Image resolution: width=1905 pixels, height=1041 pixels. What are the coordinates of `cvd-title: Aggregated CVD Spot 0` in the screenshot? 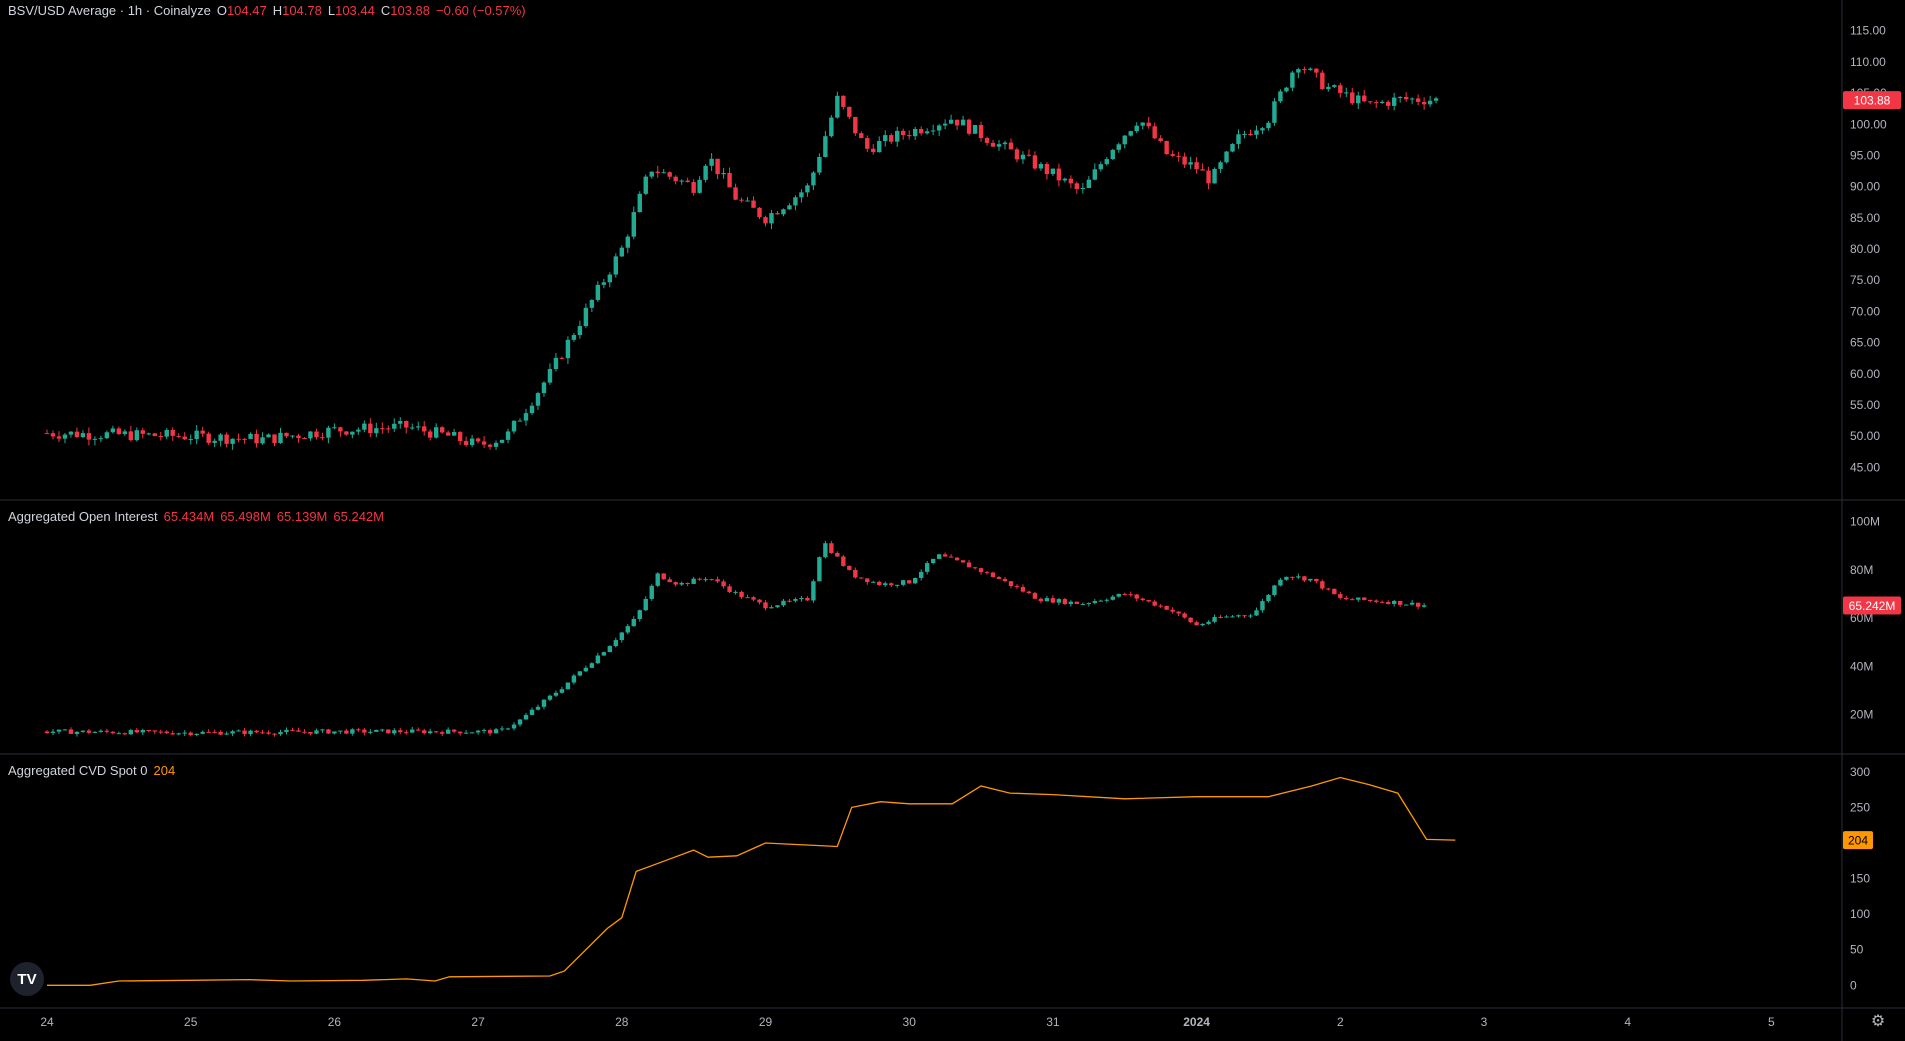 It's located at (78, 770).